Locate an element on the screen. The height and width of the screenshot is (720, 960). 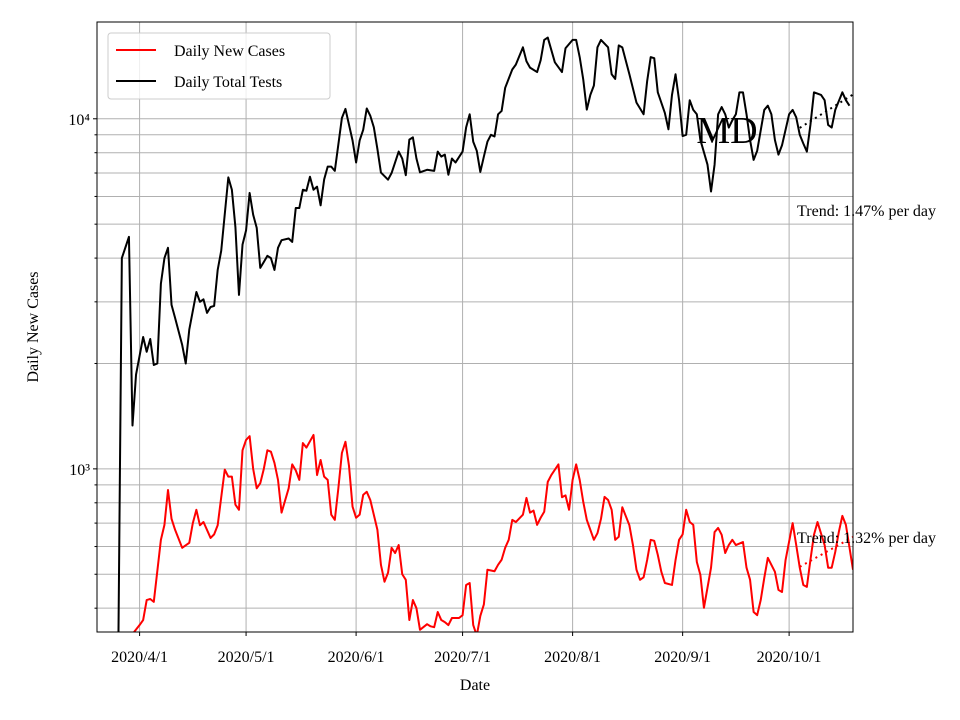
x-tick-label: 2020/10/1 is located at coordinates (789, 657).